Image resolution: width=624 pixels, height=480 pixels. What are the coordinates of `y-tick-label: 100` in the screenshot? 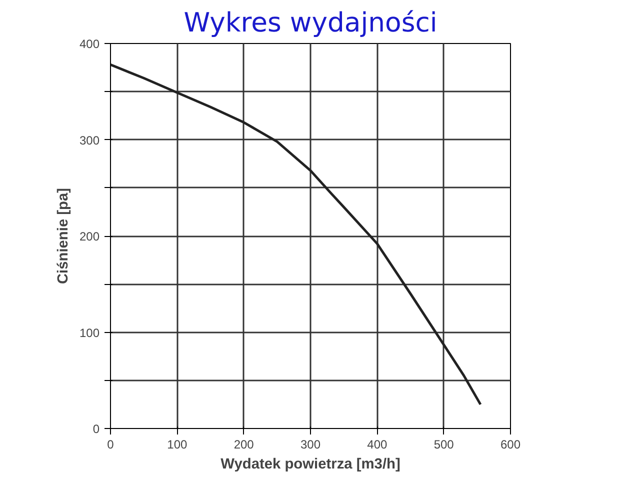 It's located at (89, 333).